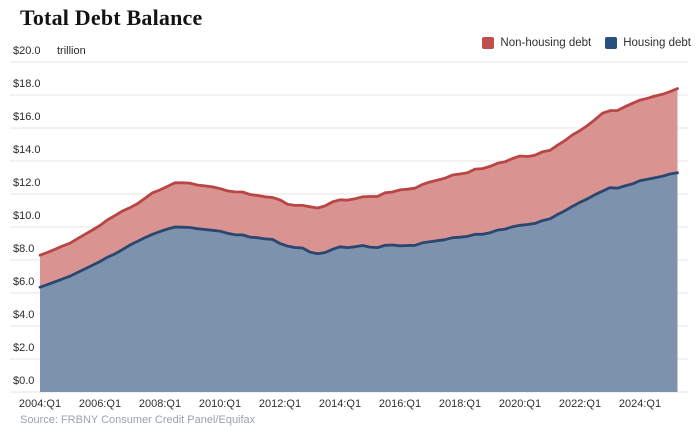 The height and width of the screenshot is (438, 700). I want to click on x-tick-label: 2014:Q1, so click(340, 404).